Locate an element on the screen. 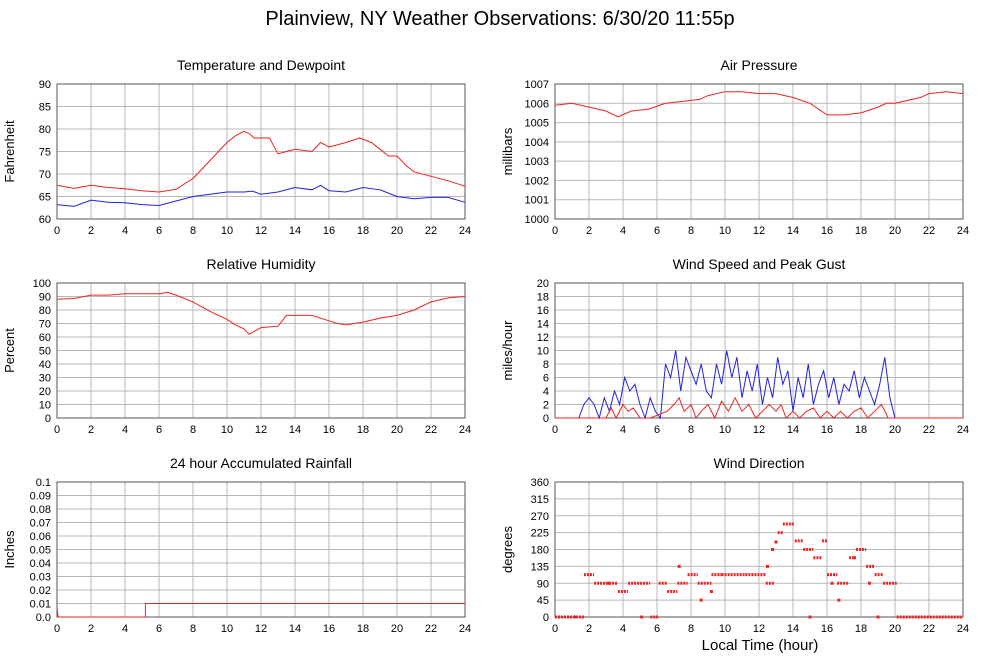 Image resolution: width=1000 pixels, height=660 pixels. chart-title: Air Pressure is located at coordinates (758, 65).